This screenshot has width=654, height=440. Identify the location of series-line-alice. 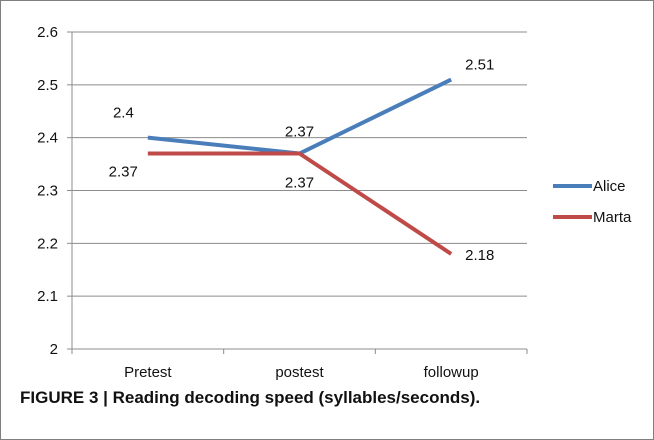
(299, 117).